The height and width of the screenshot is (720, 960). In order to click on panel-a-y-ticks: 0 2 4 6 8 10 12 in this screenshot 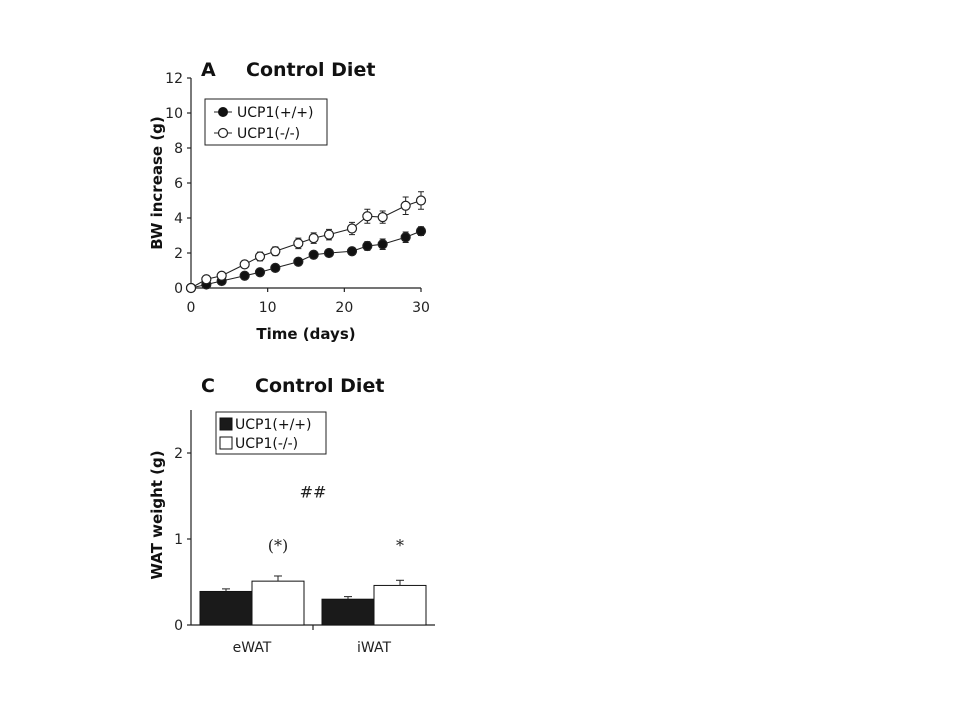, I will do `click(178, 184)`.